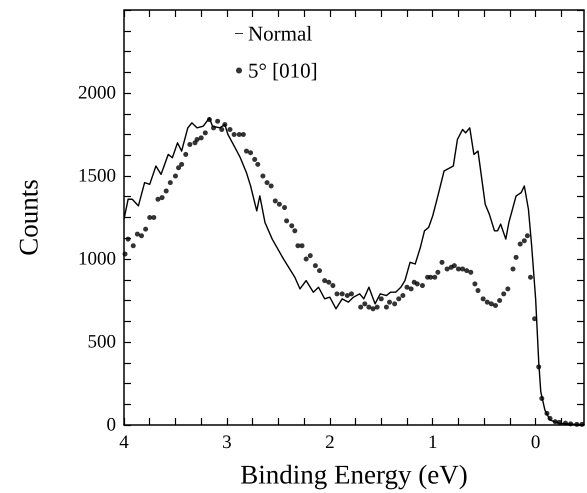 This screenshot has width=587, height=493. Describe the element at coordinates (111, 425) in the screenshot. I see `y-tick-label: 0` at that location.